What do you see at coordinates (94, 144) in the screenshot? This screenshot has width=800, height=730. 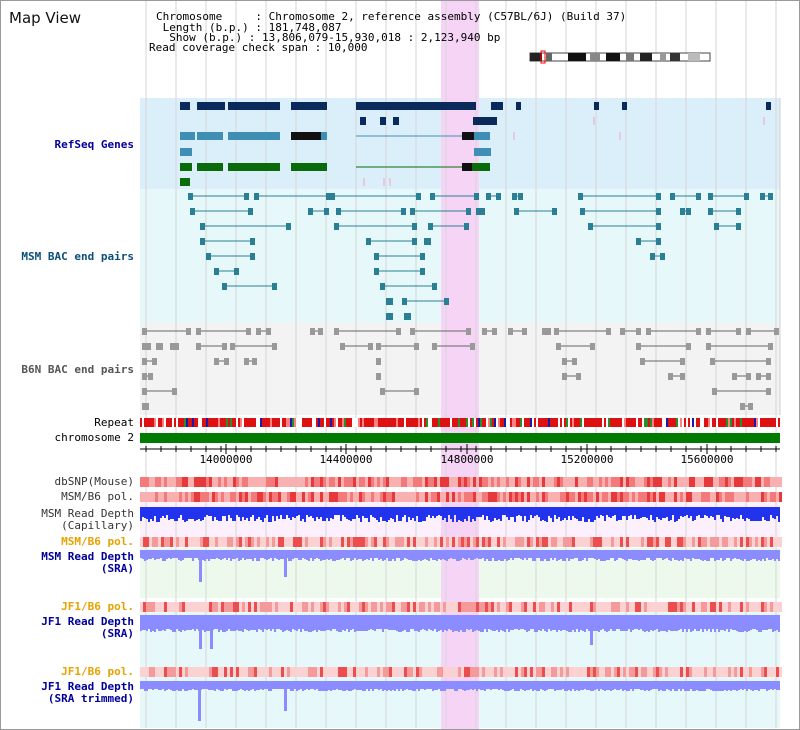 I see `track-label-refseq-genes: RefSeq Genes` at bounding box center [94, 144].